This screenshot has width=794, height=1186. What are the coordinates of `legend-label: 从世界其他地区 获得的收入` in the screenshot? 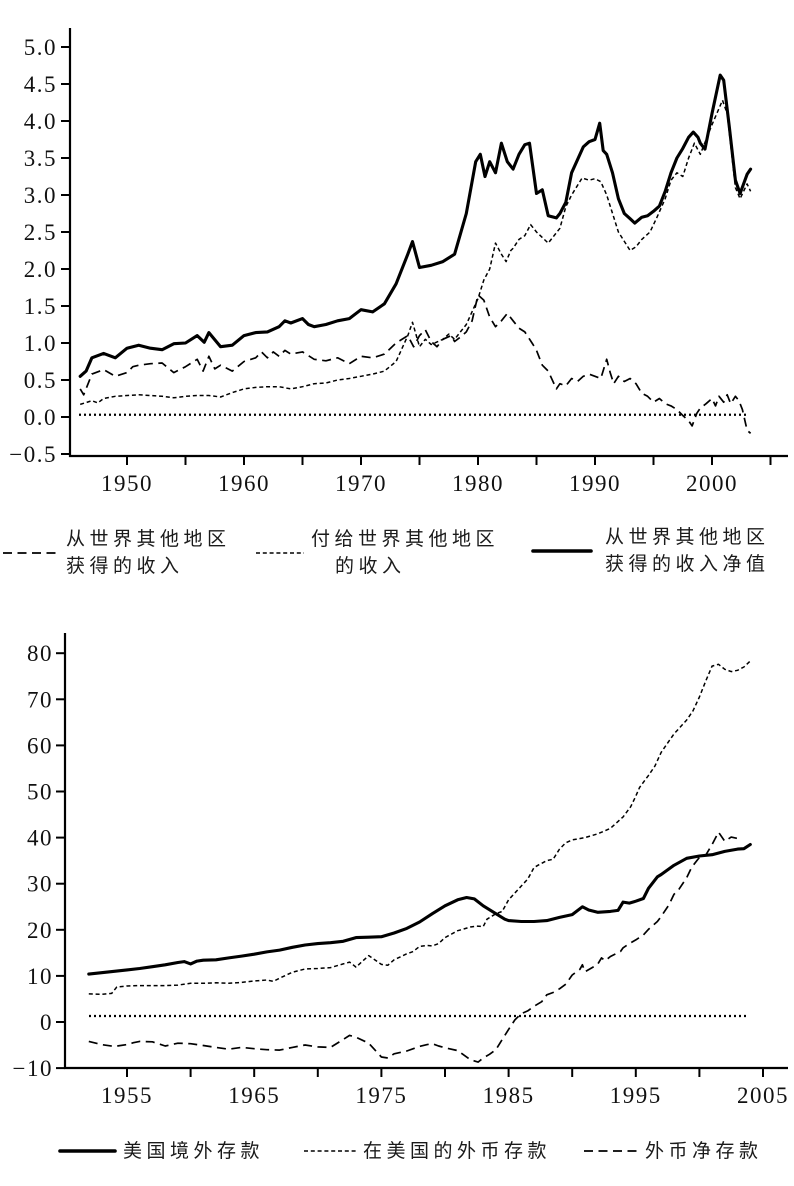 It's located at (148, 553).